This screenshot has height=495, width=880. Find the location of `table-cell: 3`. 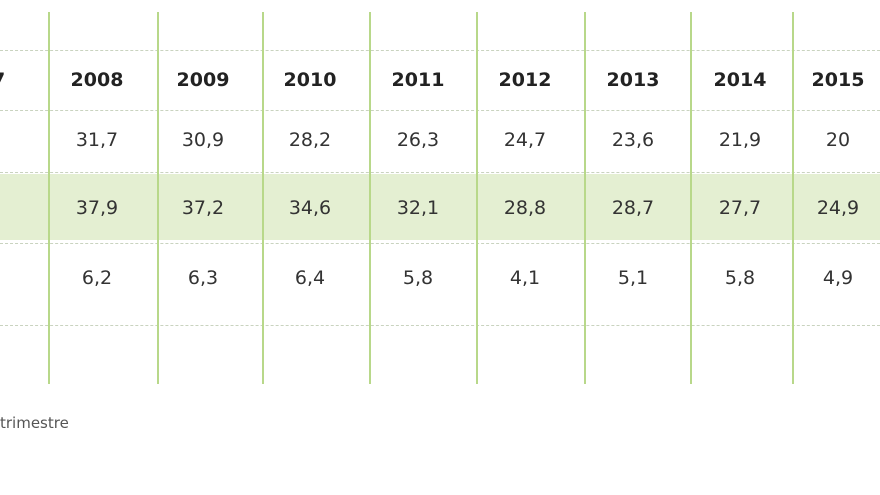

table-cell: 3 is located at coordinates (21, 278).